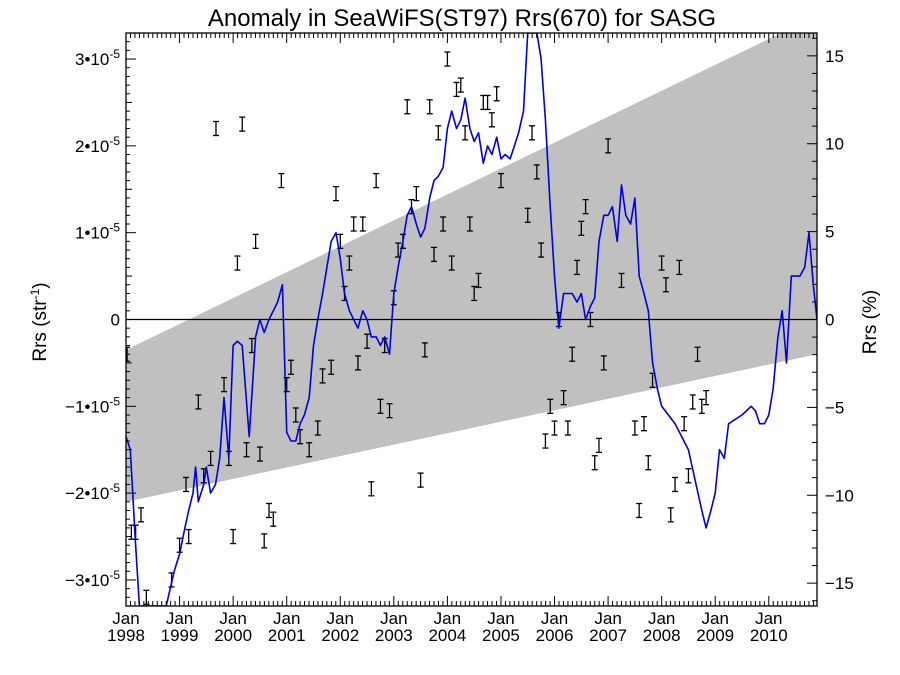 The height and width of the screenshot is (675, 900). I want to click on y-axis-title-left: Rrs (str-1), so click(39, 321).